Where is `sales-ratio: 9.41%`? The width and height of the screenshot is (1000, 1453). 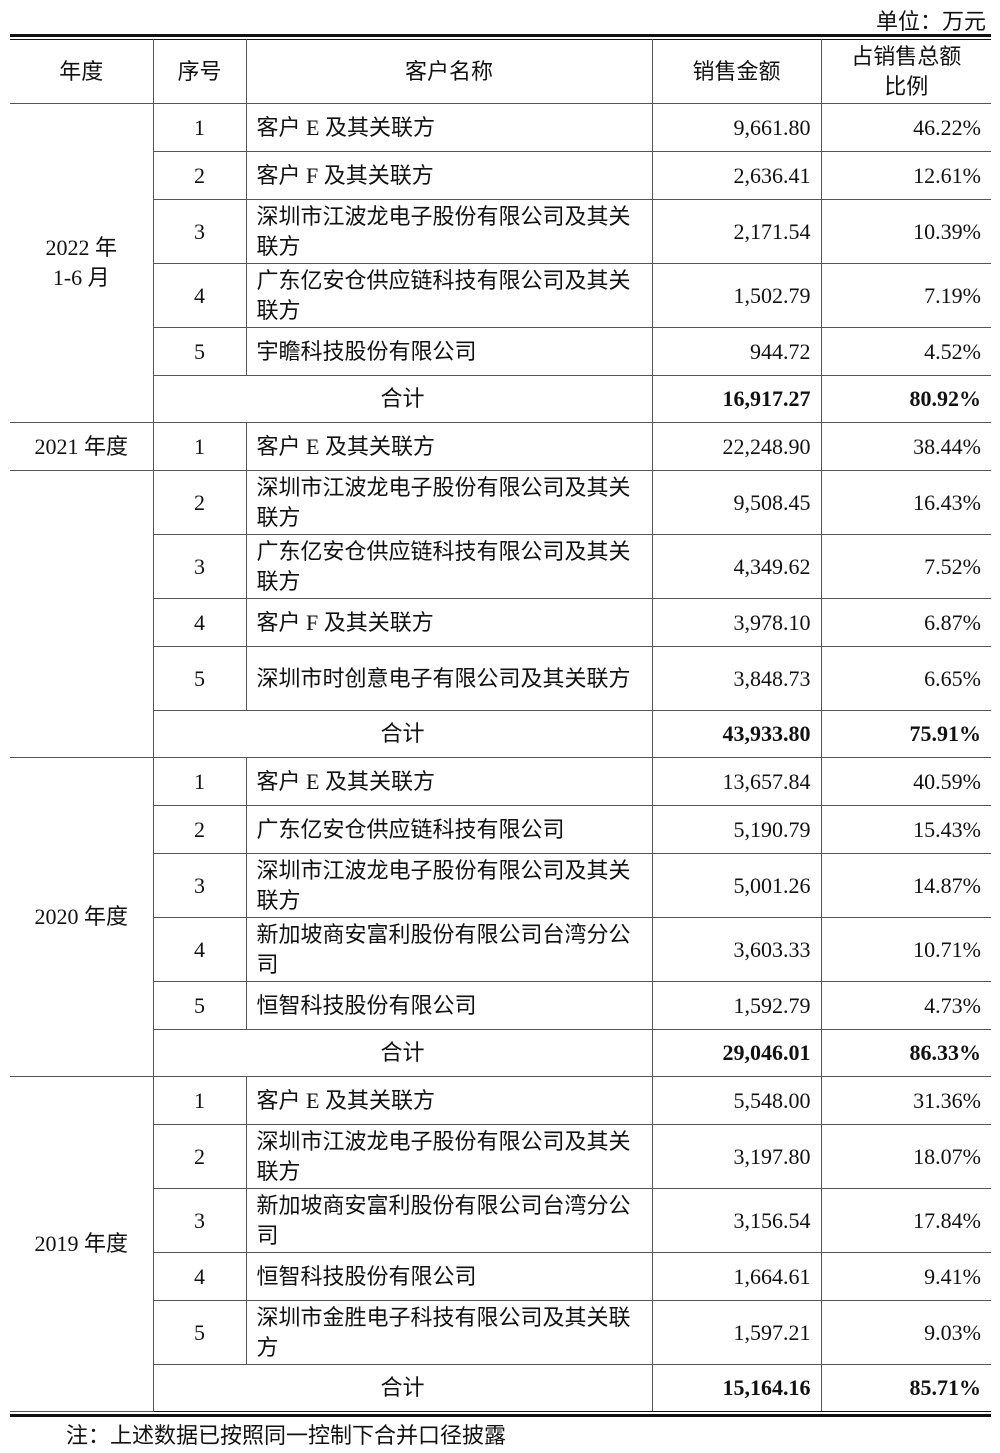 sales-ratio: 9.41% is located at coordinates (905, 1276).